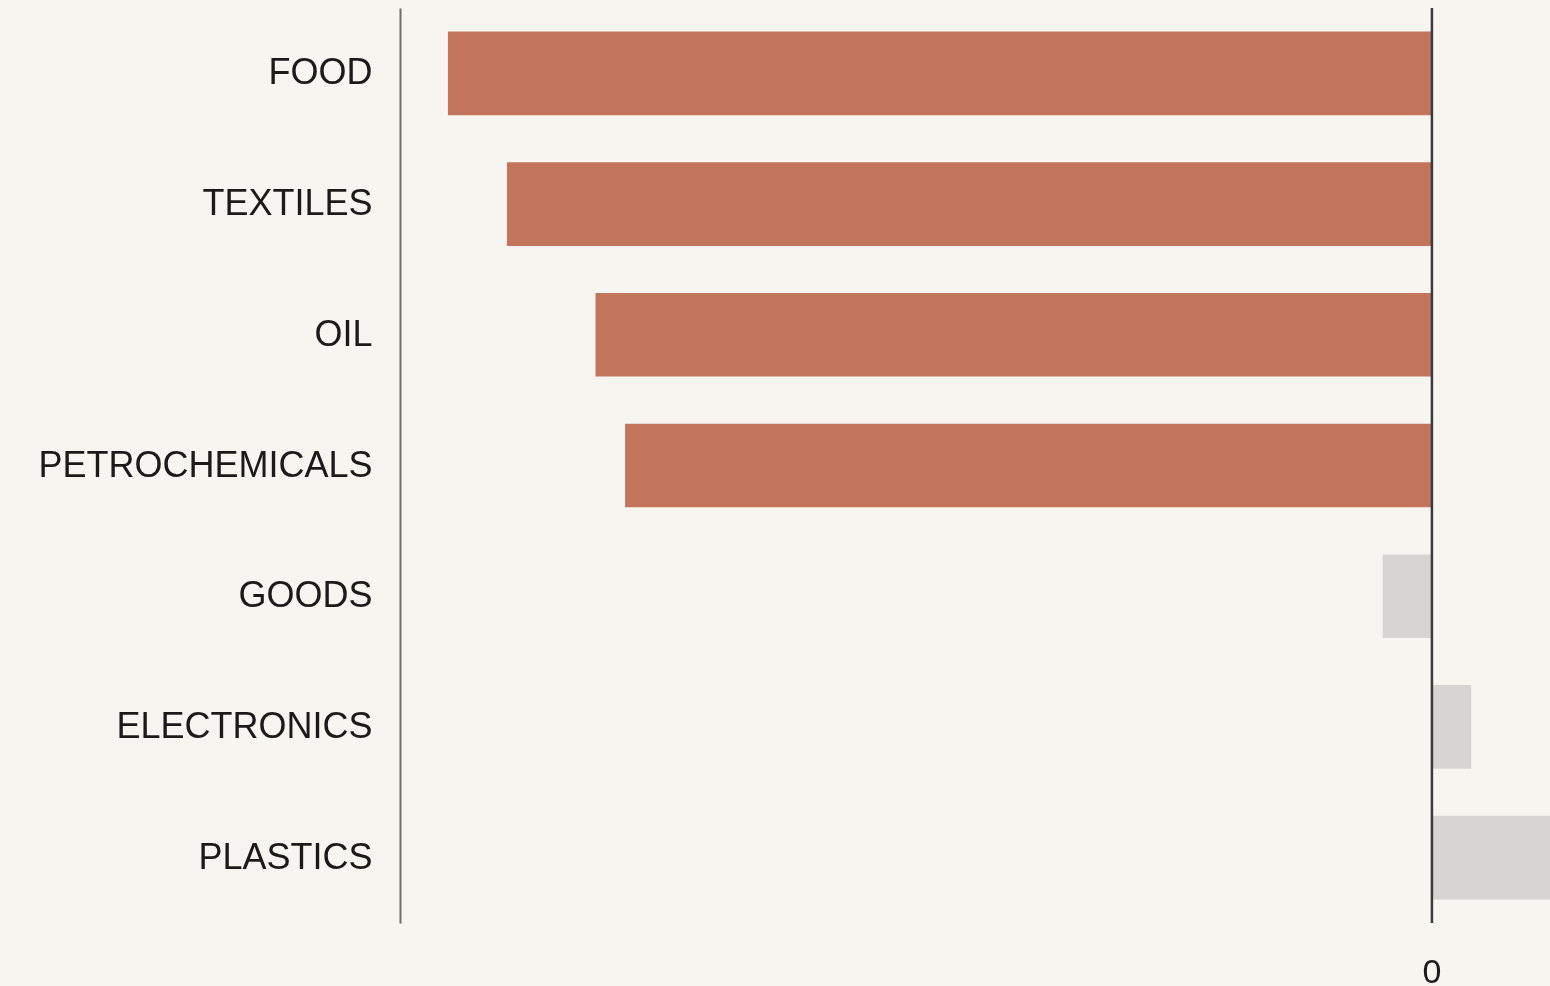  What do you see at coordinates (305, 595) in the screenshot?
I see `y-tick-label: GOODS` at bounding box center [305, 595].